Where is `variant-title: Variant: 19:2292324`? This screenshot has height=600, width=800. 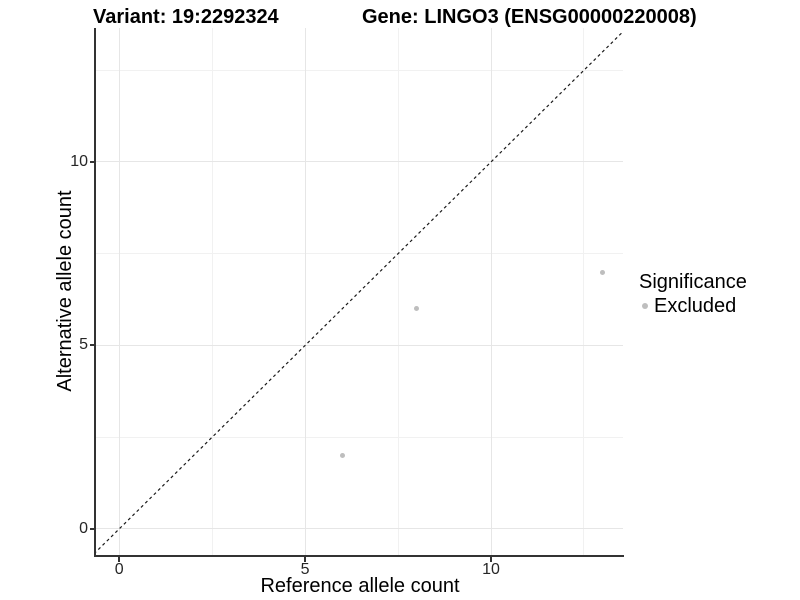 variant-title: Variant: 19:2292324 is located at coordinates (186, 17).